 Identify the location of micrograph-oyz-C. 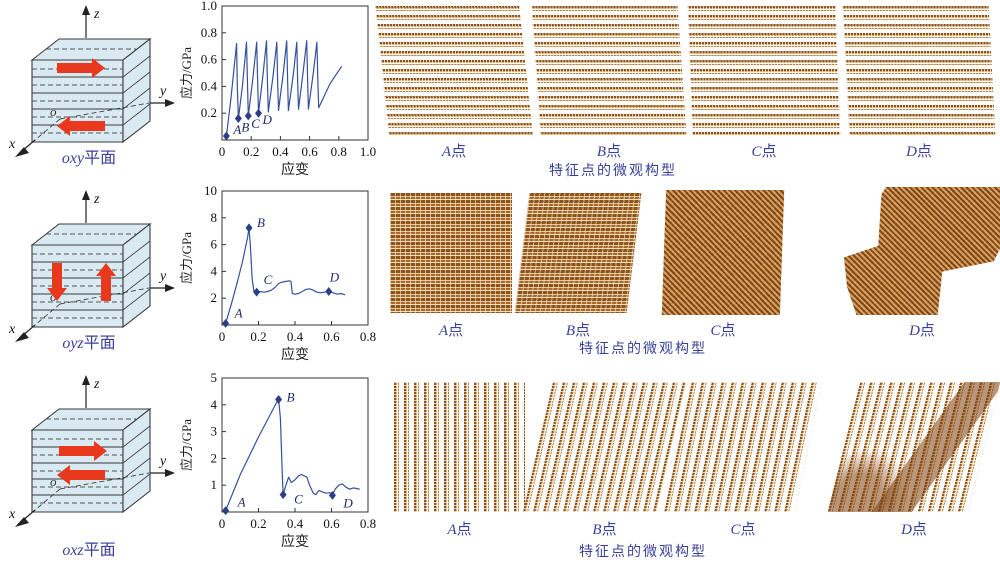
(723, 252).